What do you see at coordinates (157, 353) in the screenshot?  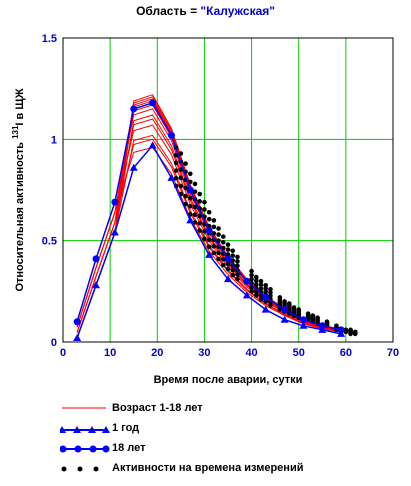 I see `x-tick-label: 20` at bounding box center [157, 353].